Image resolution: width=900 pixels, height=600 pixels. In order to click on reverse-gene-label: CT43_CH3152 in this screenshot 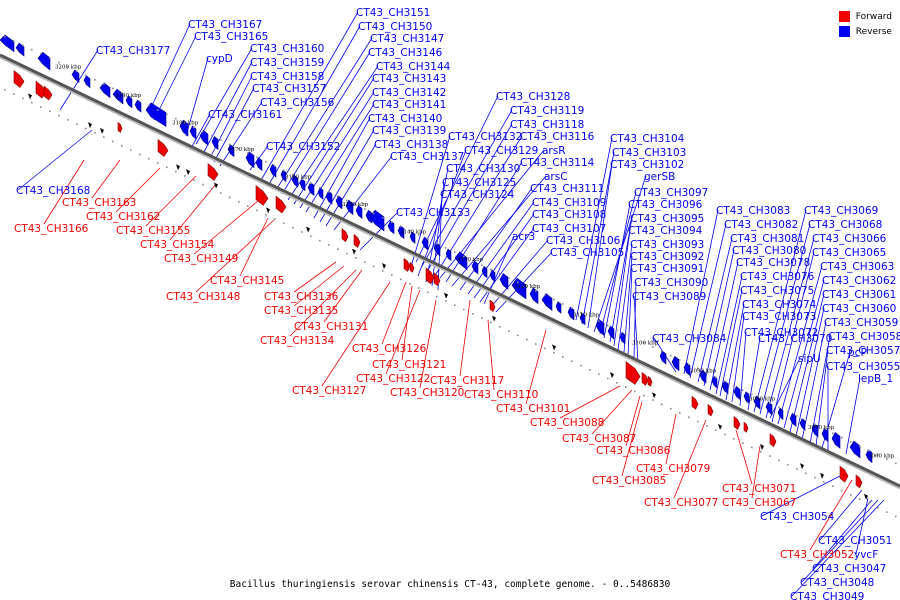, I will do `click(303, 147)`.